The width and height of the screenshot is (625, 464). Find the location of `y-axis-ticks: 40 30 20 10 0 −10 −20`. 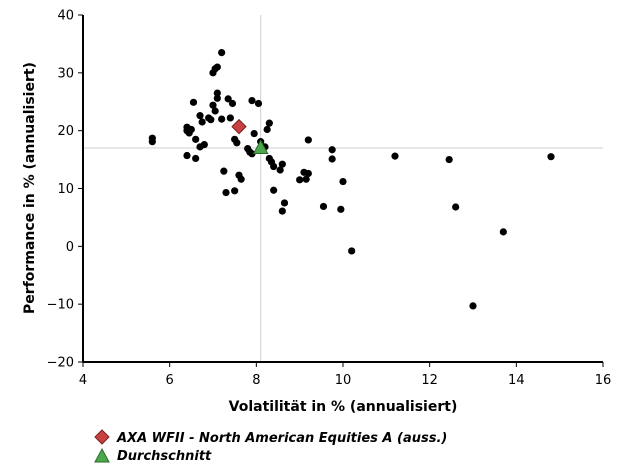

y-axis-ticks: 40 30 20 10 0 −10 −20 is located at coordinates (65, 190).